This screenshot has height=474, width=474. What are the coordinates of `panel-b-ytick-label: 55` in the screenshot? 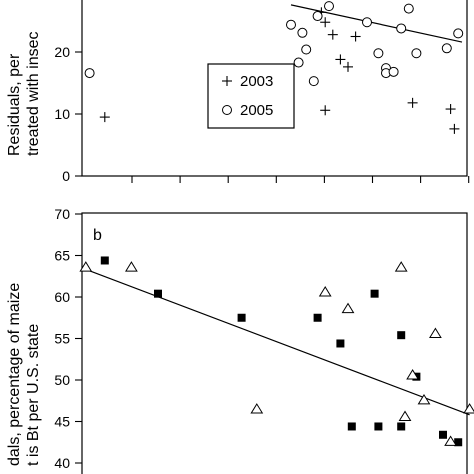 It's located at (62, 339).